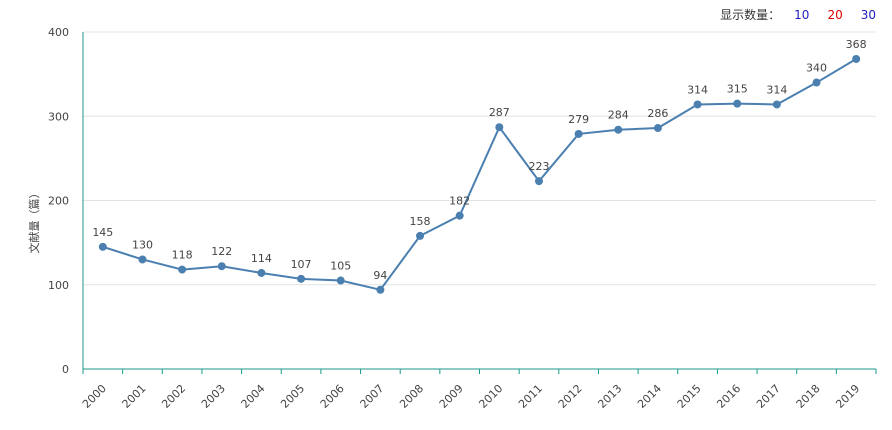 The image size is (892, 430). I want to click on x-tick-label: 2000, so click(94, 396).